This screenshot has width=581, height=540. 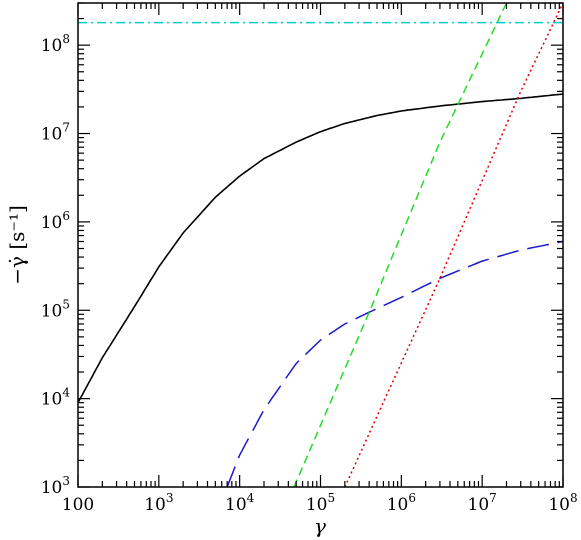 What do you see at coordinates (55, 221) in the screenshot?
I see `y-tick-label: 10⁶` at bounding box center [55, 221].